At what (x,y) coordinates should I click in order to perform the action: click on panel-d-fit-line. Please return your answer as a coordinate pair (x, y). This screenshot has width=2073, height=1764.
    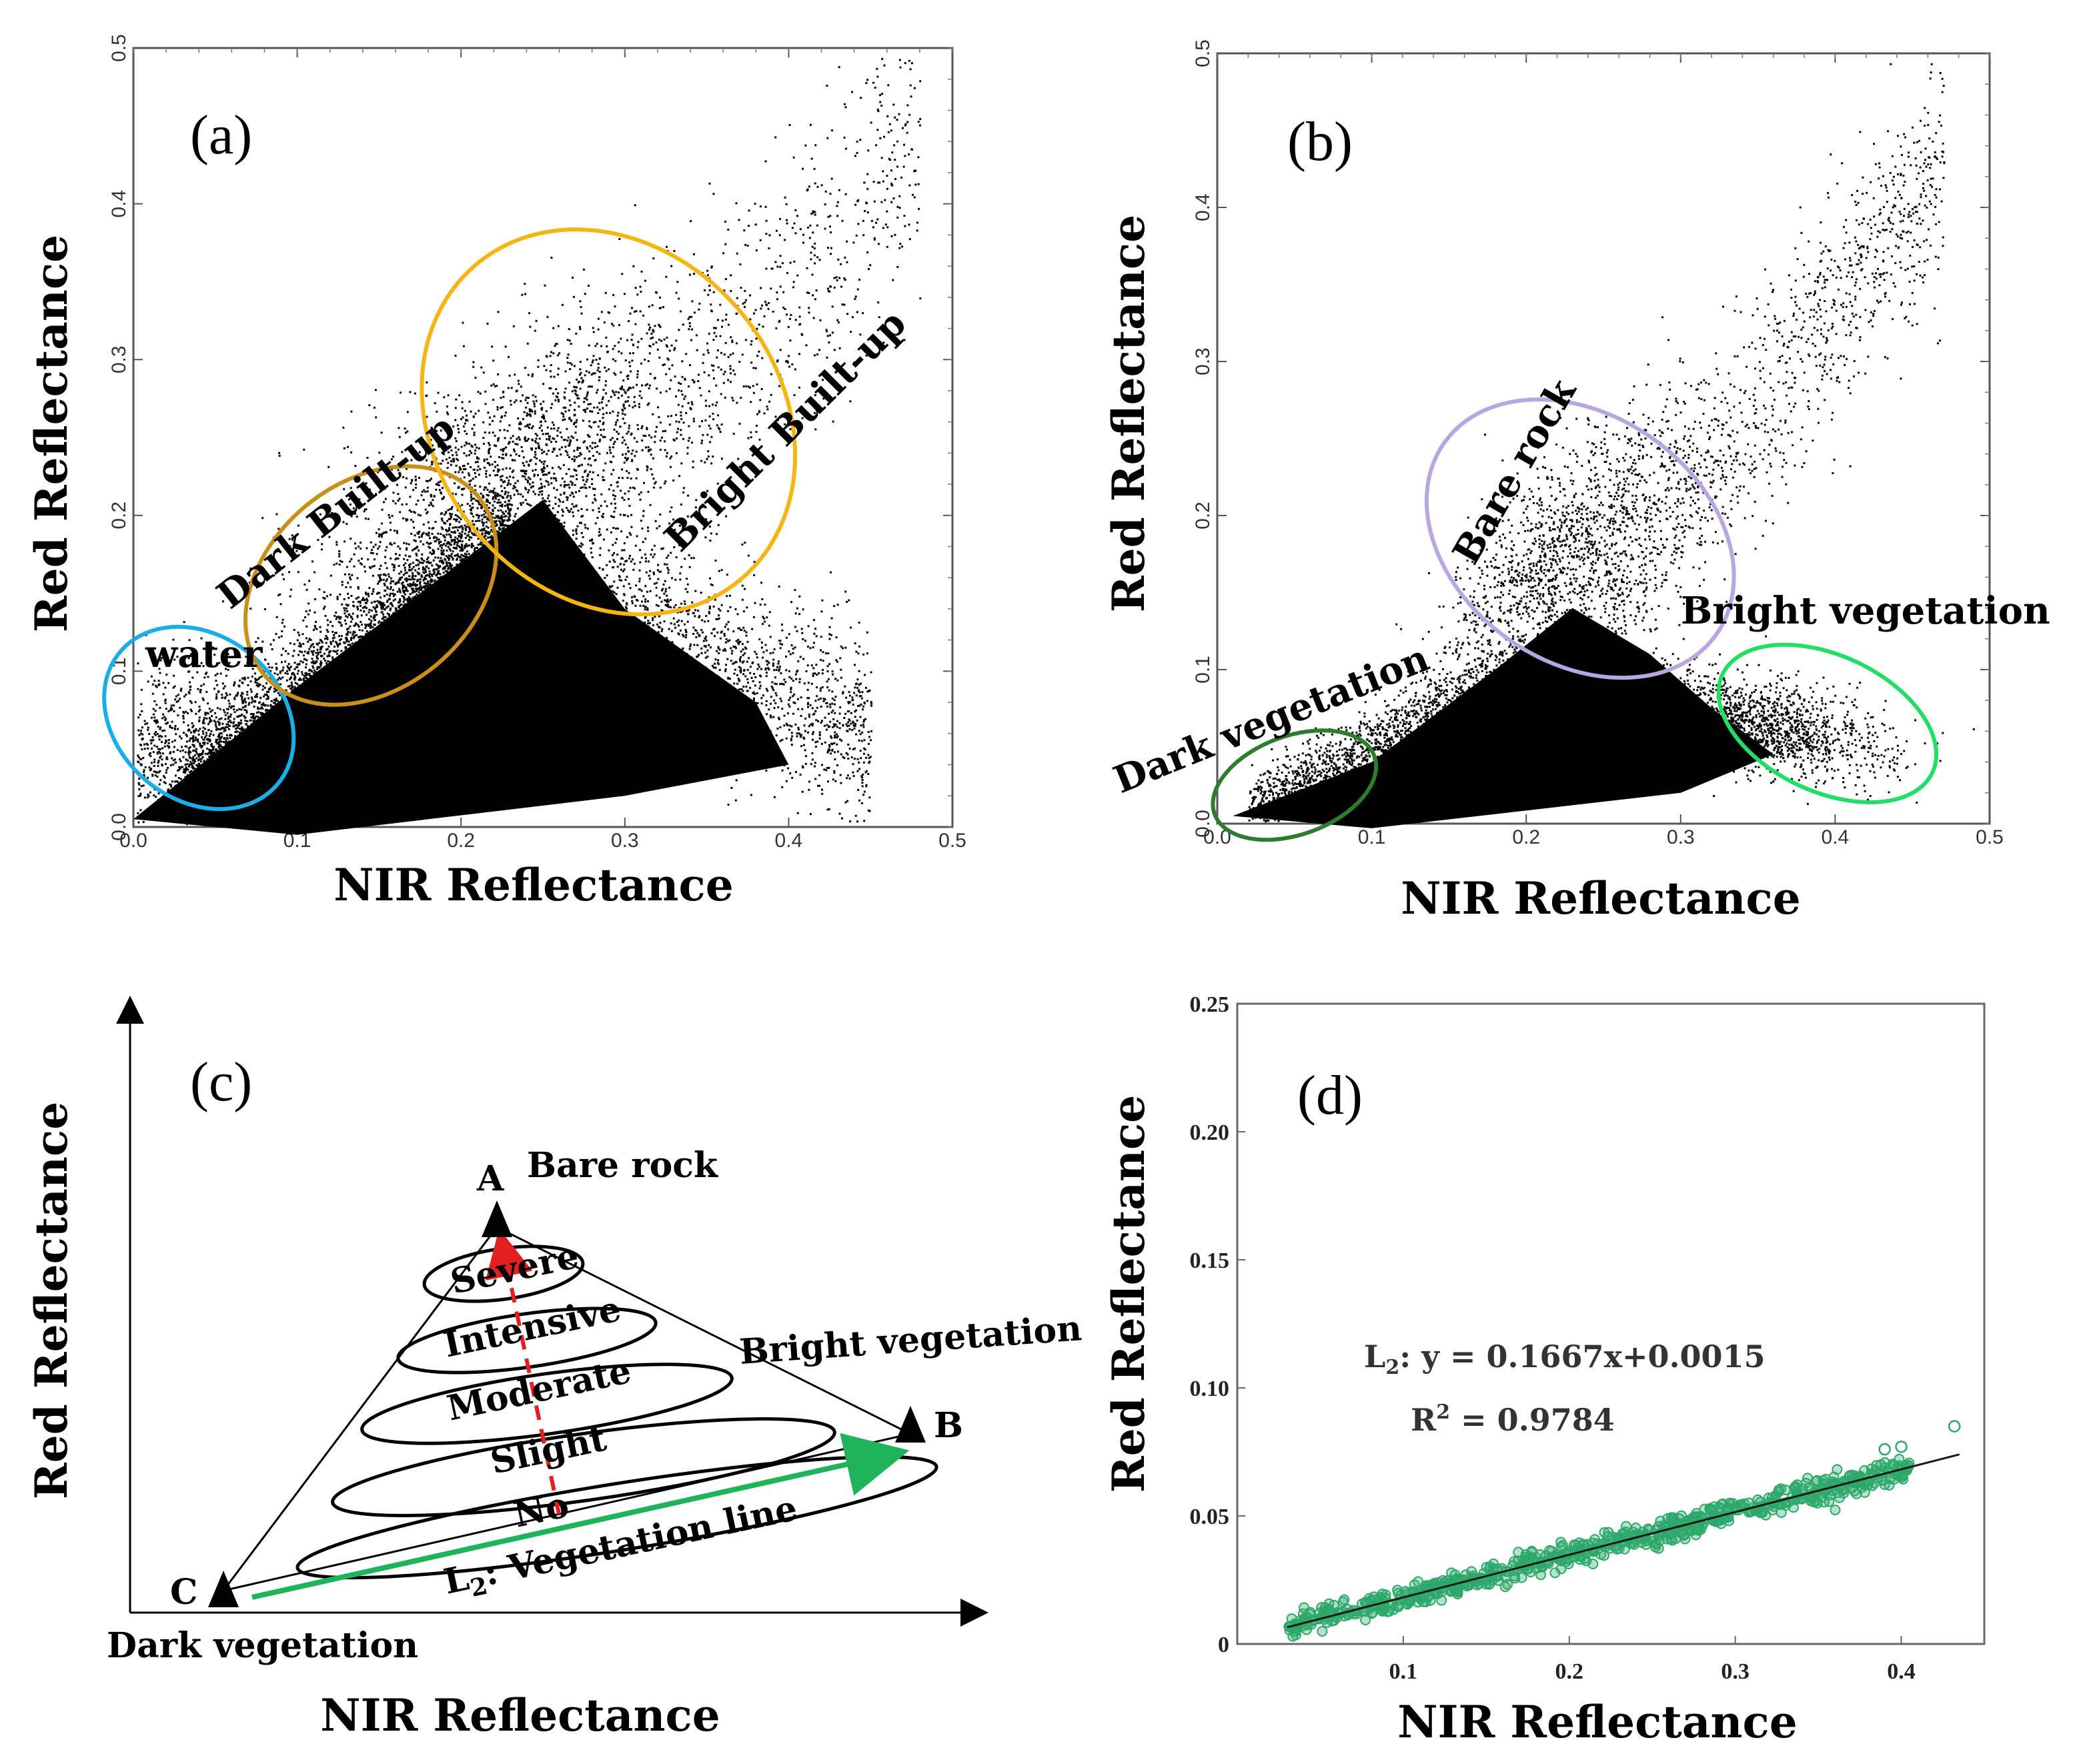
    Looking at the image, I should click on (1624, 1541).